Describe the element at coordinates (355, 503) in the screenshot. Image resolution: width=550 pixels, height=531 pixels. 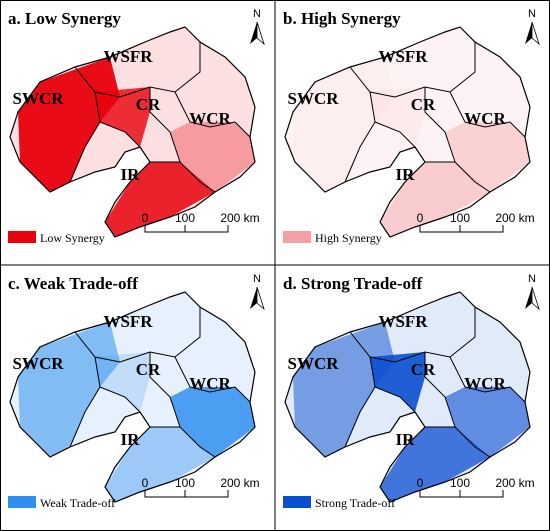
I see `legend-label: Strong Trade-off` at that location.